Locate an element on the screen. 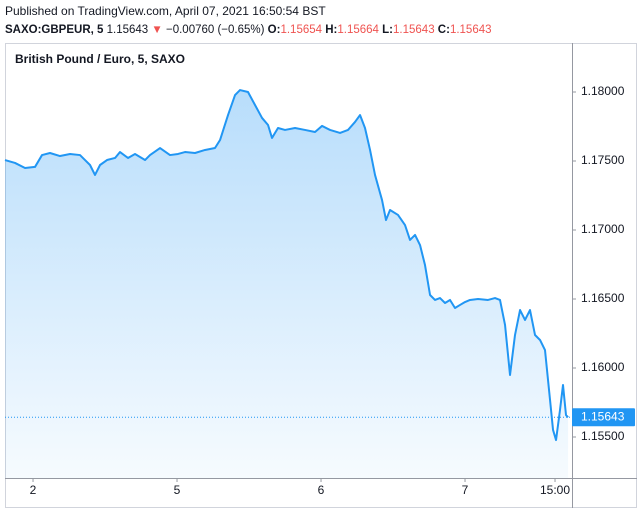 The width and height of the screenshot is (642, 512). symbol: SAXO:GBPEUR, 5 is located at coordinates (54, 30).